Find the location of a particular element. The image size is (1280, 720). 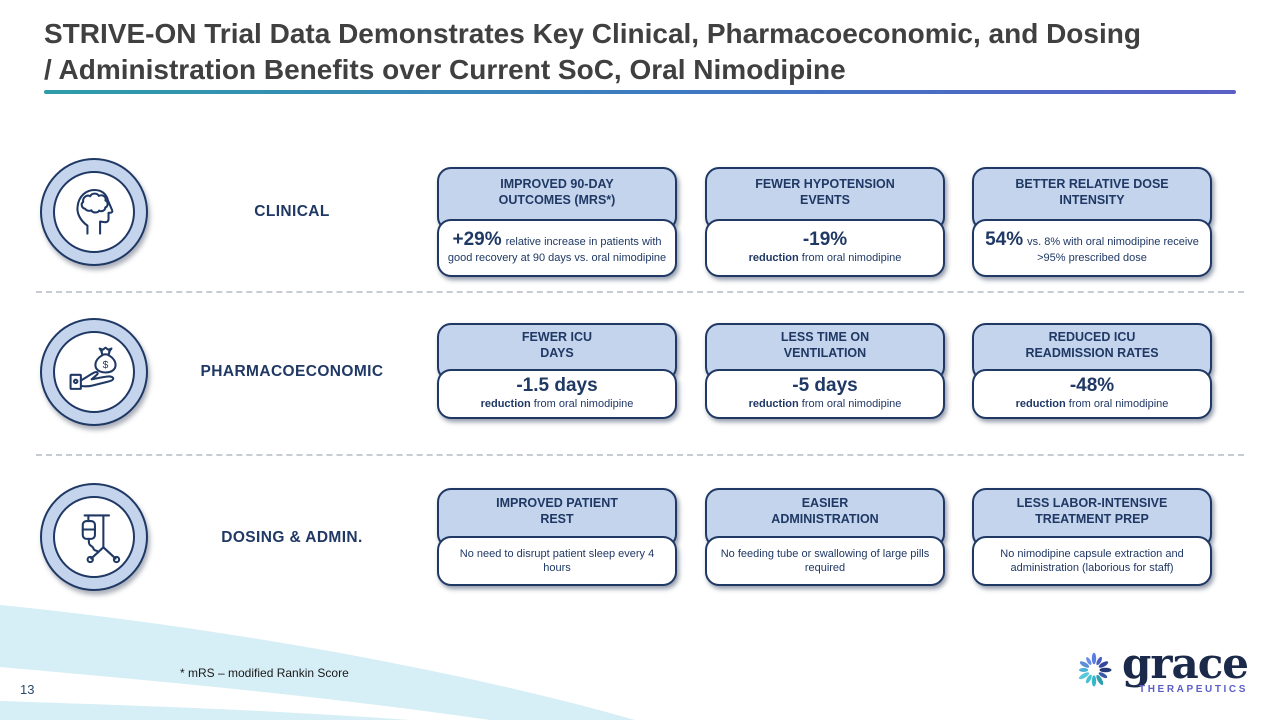

logo-wordmark: grace is located at coordinates (1185, 663).